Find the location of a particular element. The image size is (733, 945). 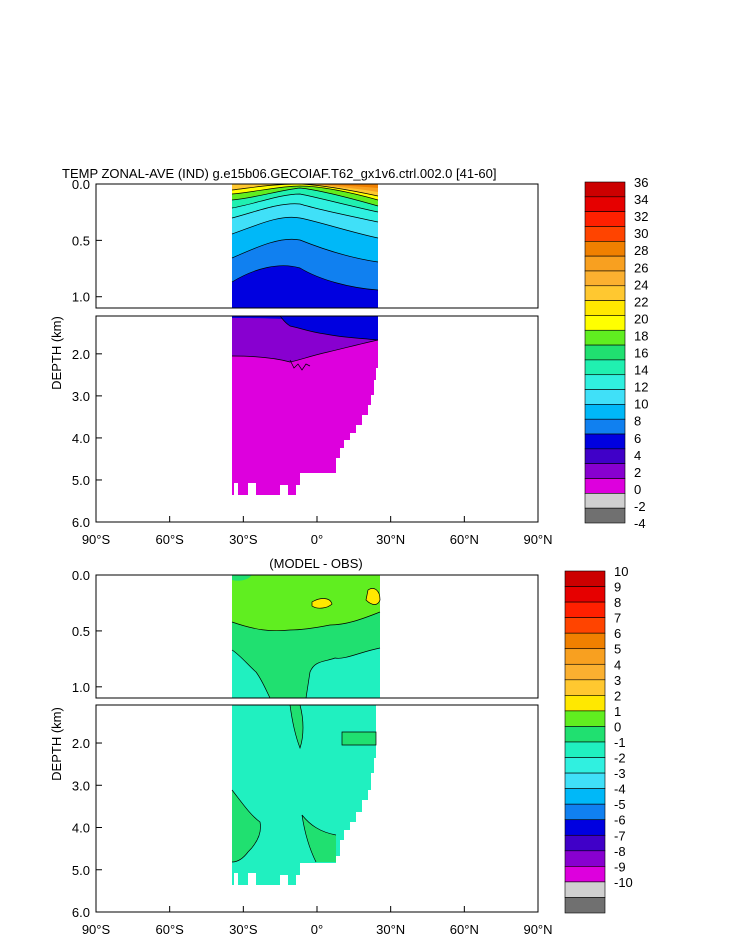

panel-1-lower-field is located at coordinates (305, 405).